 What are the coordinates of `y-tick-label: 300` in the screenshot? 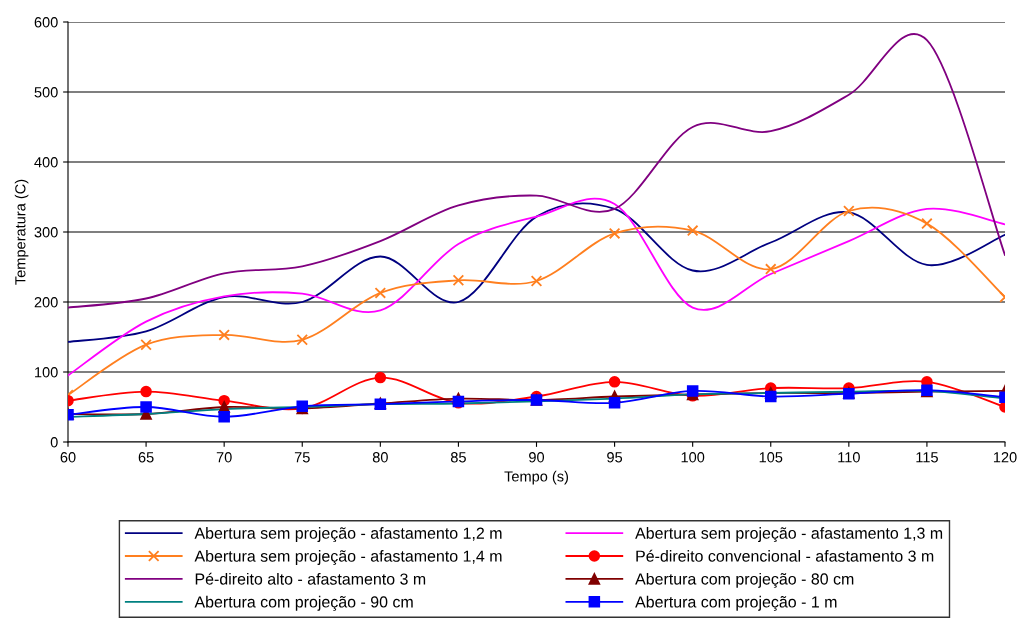 It's located at (46, 232).